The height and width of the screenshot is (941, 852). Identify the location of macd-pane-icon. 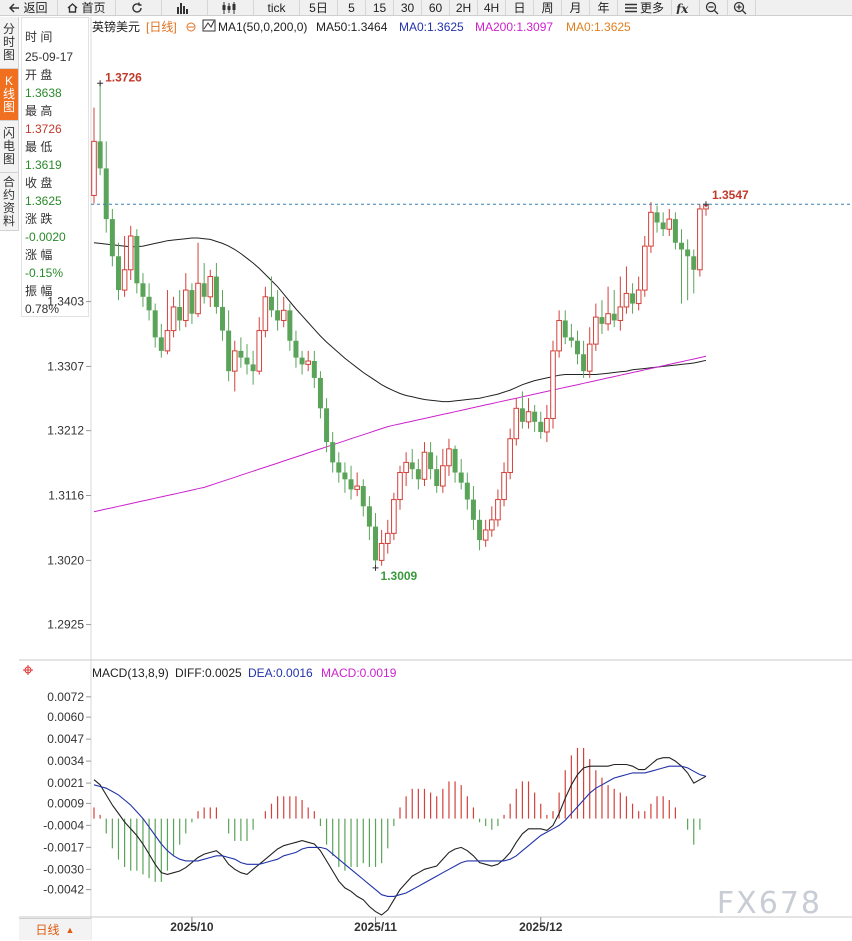
(28, 670).